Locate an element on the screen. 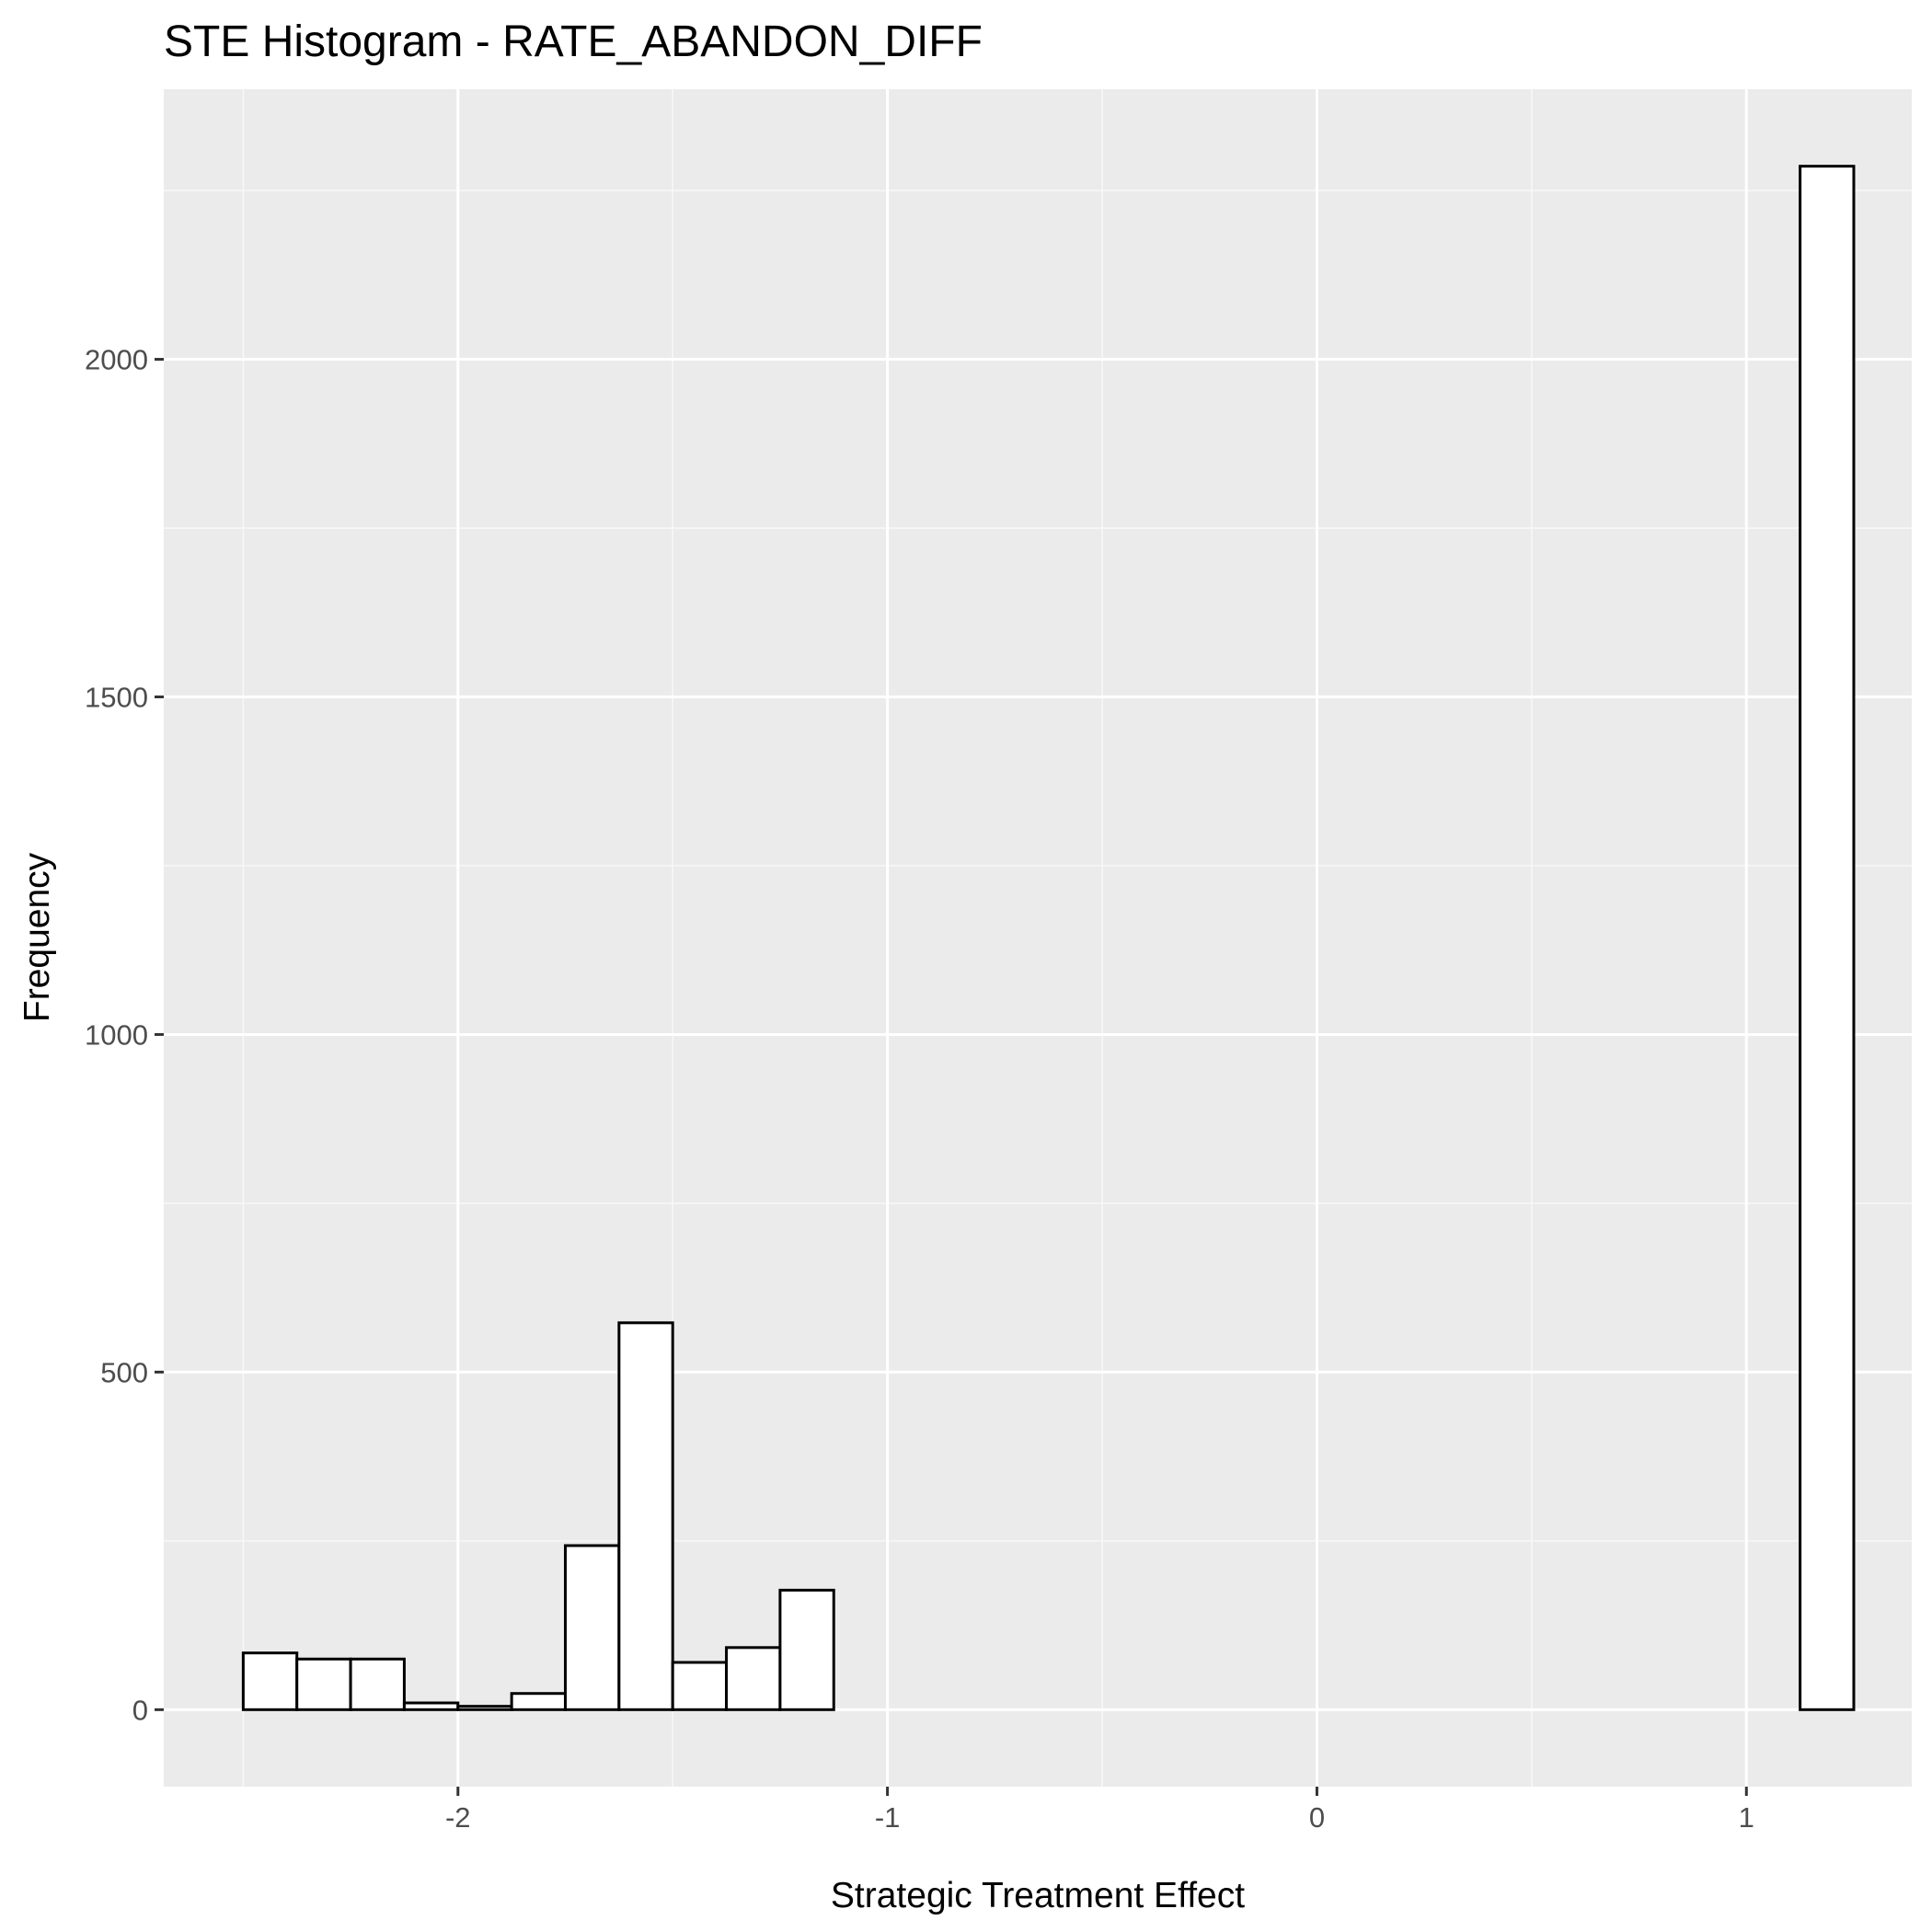  y-tick-label: 500 is located at coordinates (124, 1372).